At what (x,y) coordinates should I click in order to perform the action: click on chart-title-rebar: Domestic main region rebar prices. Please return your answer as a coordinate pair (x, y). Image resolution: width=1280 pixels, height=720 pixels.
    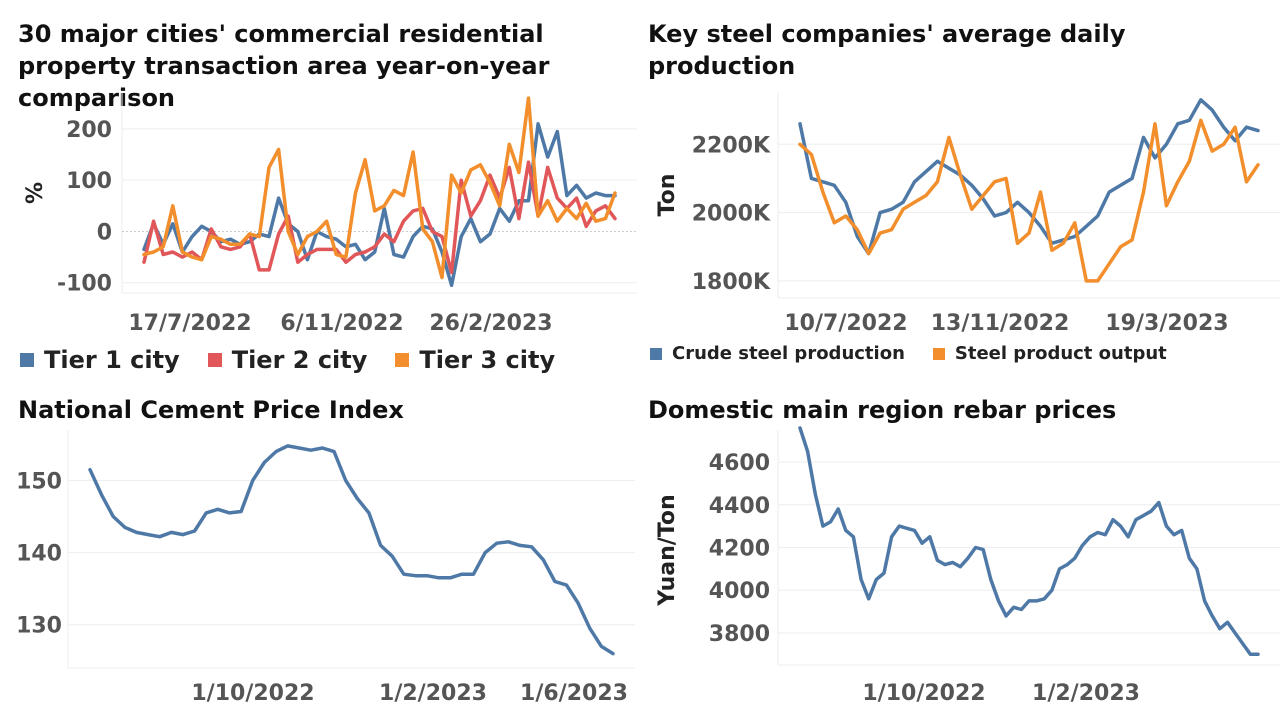
    Looking at the image, I should click on (882, 410).